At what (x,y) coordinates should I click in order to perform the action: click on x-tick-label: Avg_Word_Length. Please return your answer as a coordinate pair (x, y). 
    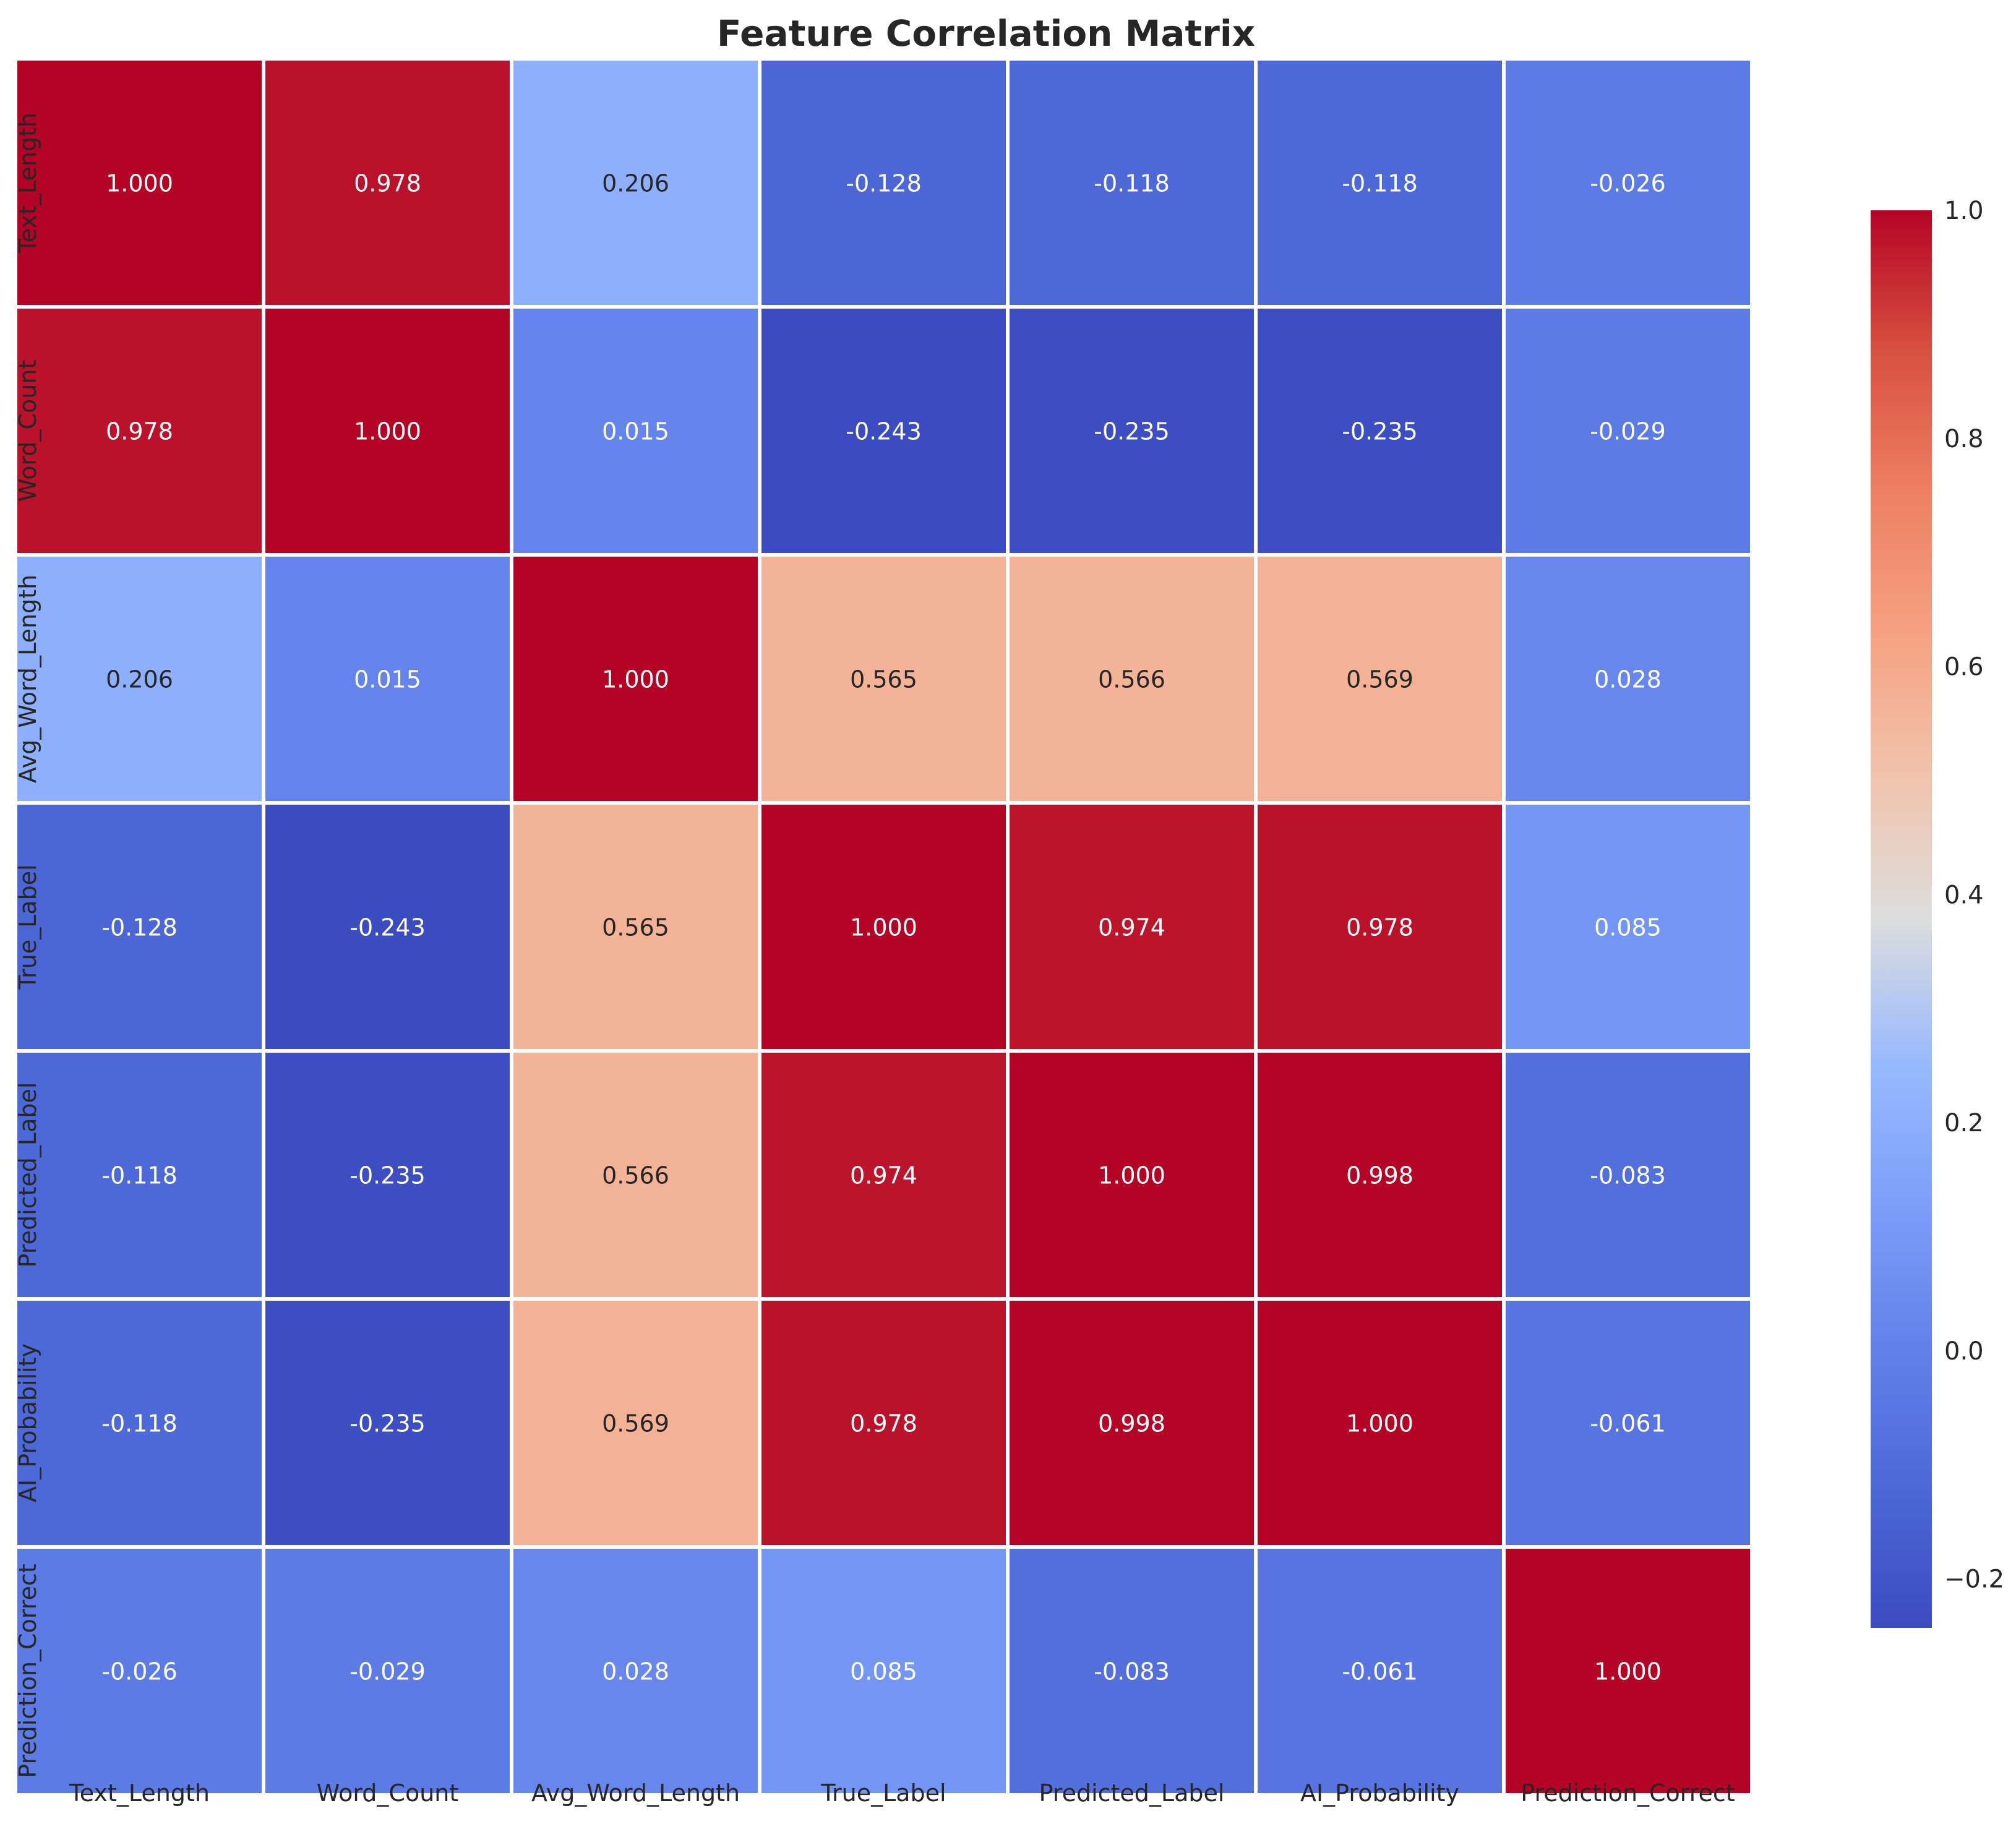
    Looking at the image, I should click on (635, 1793).